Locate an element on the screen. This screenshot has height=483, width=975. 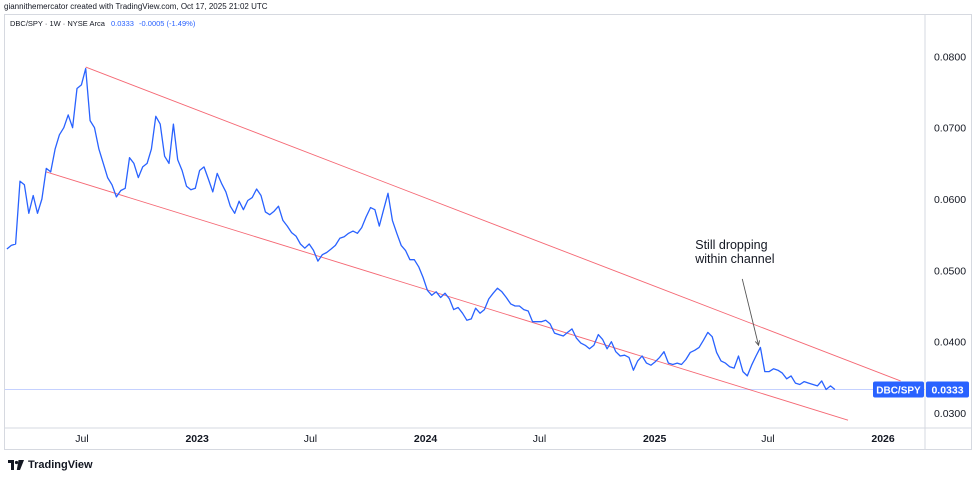
y-tick-label: 0.0500 is located at coordinates (950, 271).